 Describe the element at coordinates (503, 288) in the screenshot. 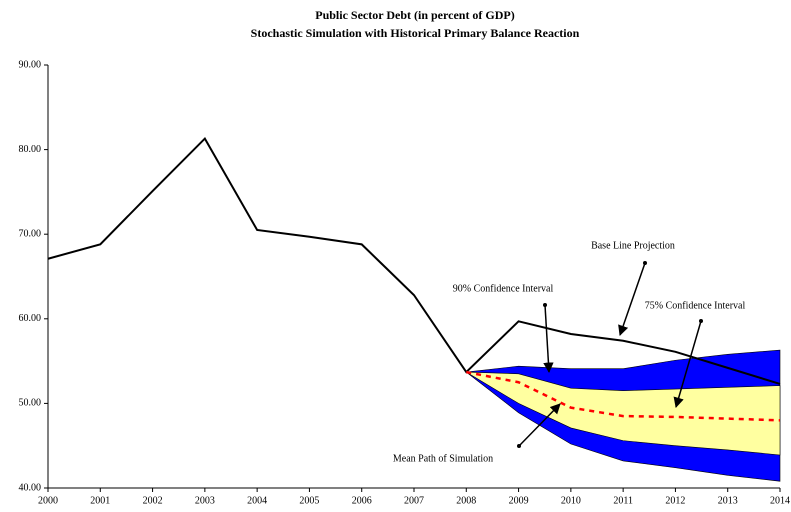

I see `annotation: 90% Confidence Interval` at that location.